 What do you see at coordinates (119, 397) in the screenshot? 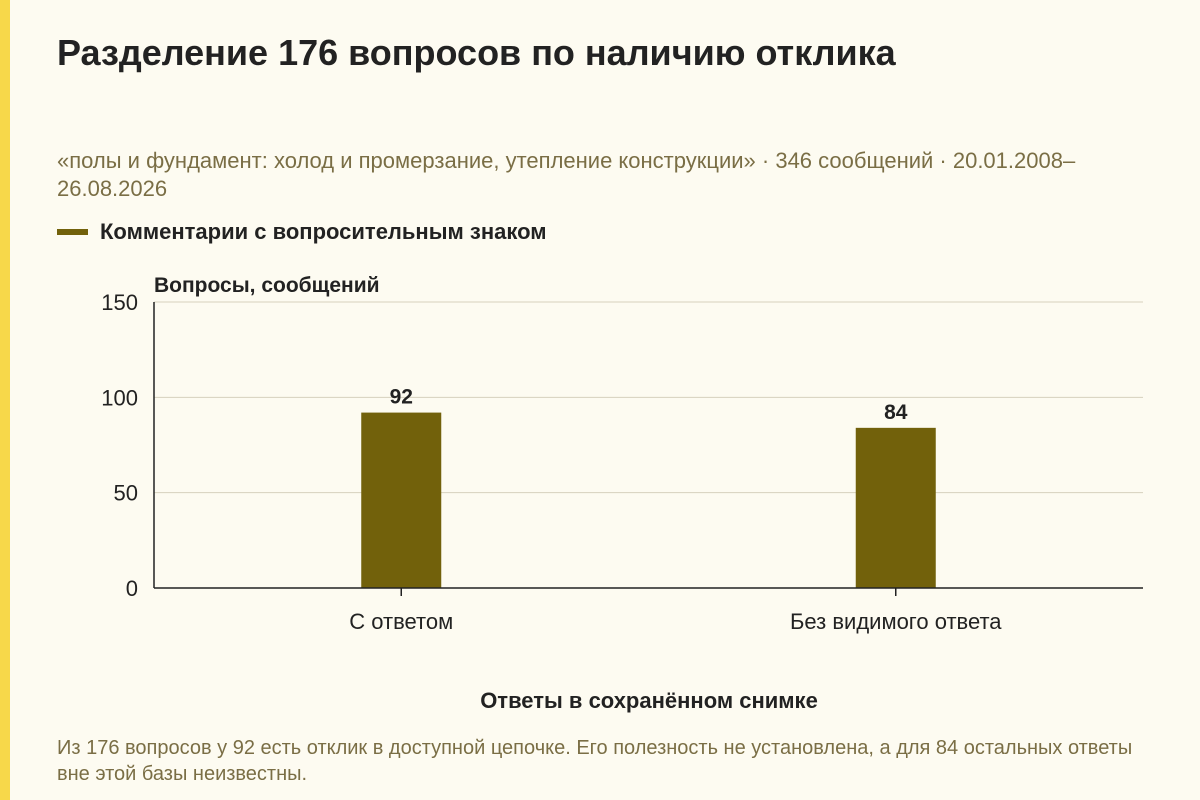
I see `y-tick-label: 100` at bounding box center [119, 397].